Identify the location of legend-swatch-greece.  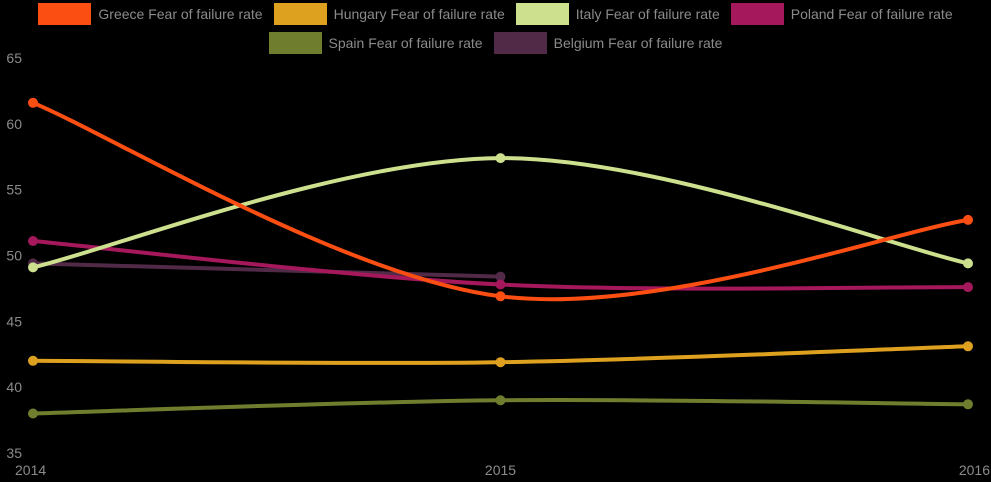
(65, 14).